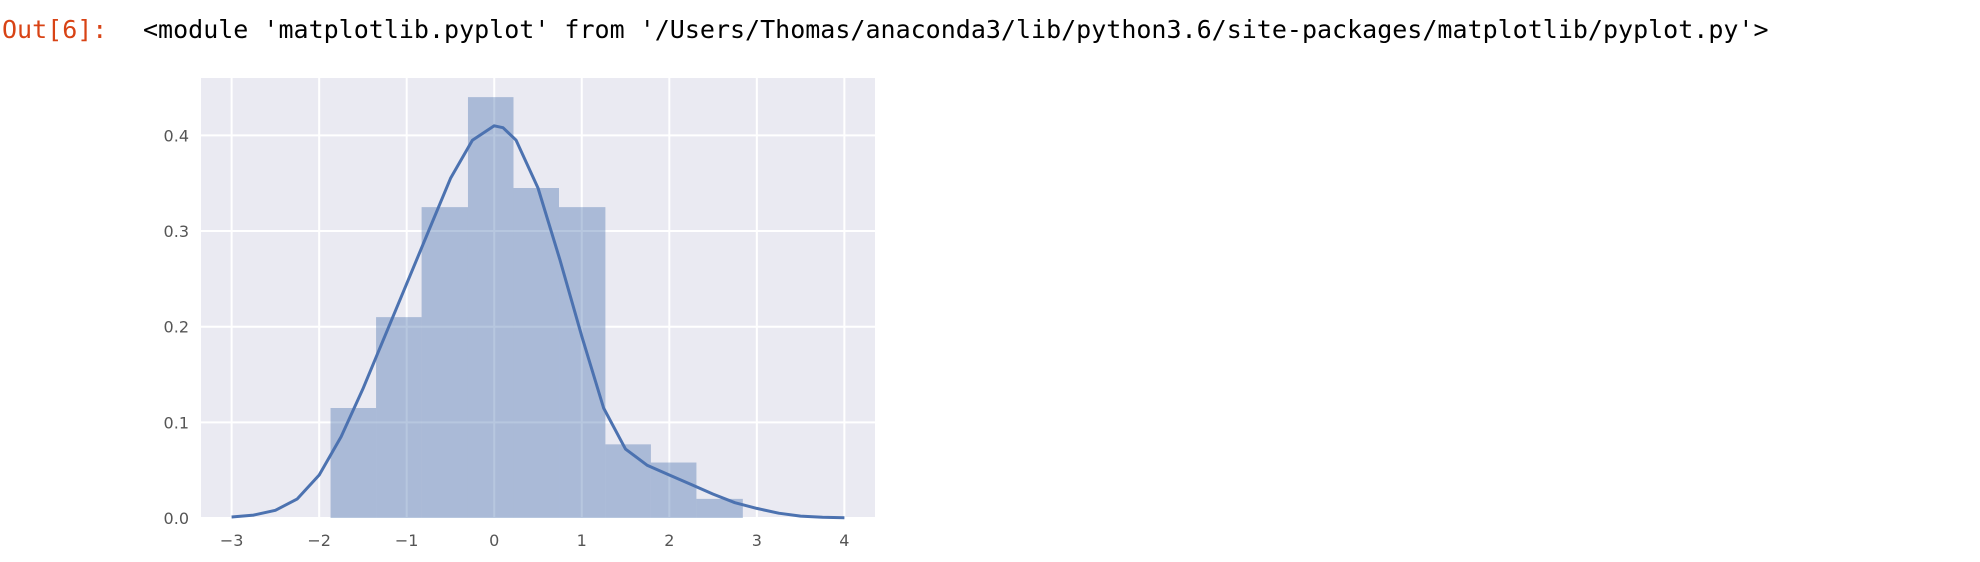 The width and height of the screenshot is (1980, 562). I want to click on y-tick-labels: 0.0 0.1 0.2 0.3 0.4, so click(176, 327).